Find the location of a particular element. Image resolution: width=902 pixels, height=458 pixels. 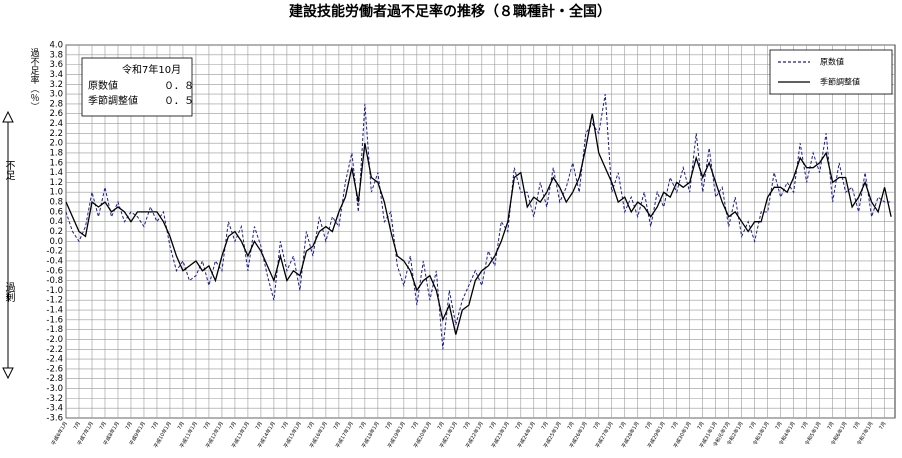

y-tick-label: -1.2 is located at coordinates (54, 301).